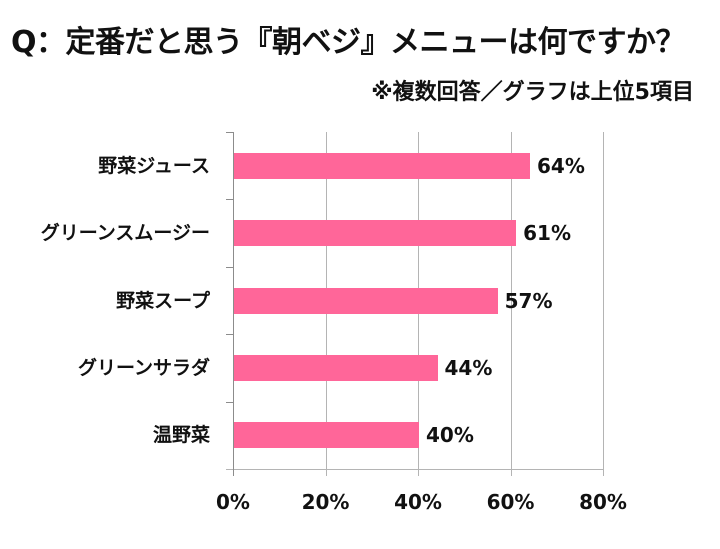 Image resolution: width=720 pixels, height=549 pixels. Describe the element at coordinates (233, 304) in the screenshot. I see `y-axis-line` at that location.